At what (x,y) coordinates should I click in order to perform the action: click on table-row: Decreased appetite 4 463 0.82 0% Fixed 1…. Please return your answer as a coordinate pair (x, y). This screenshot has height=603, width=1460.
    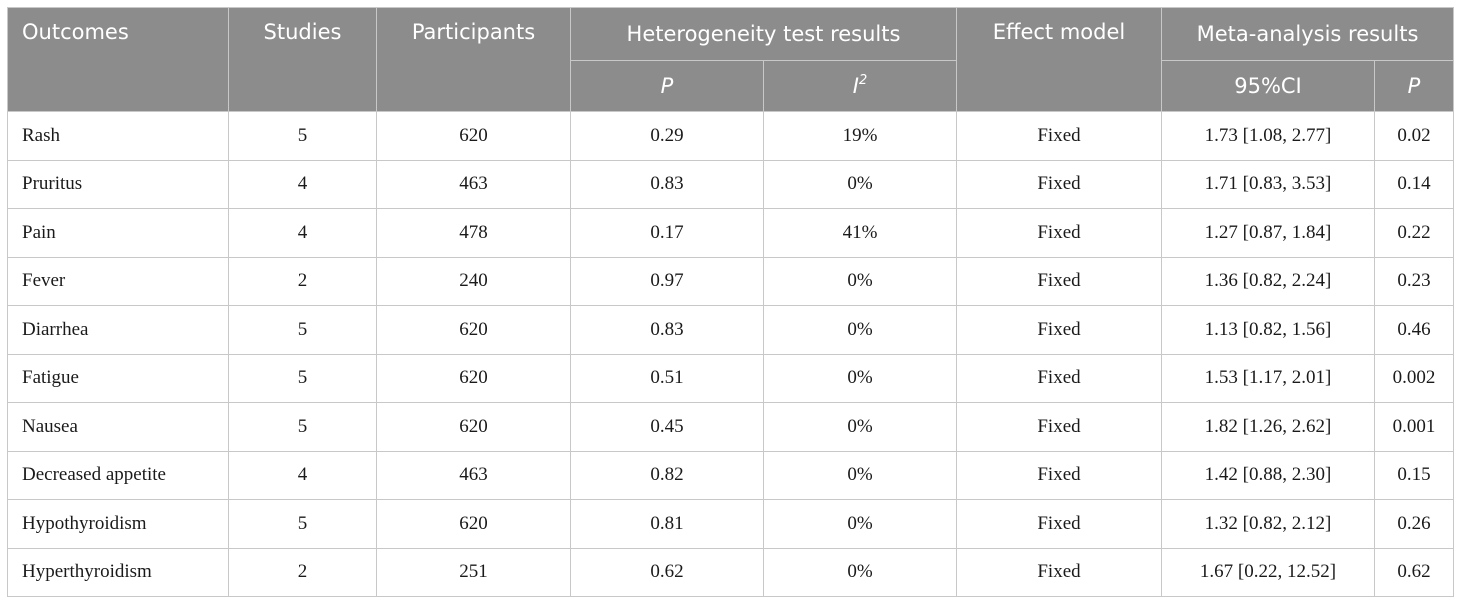
    Looking at the image, I should click on (730, 475).